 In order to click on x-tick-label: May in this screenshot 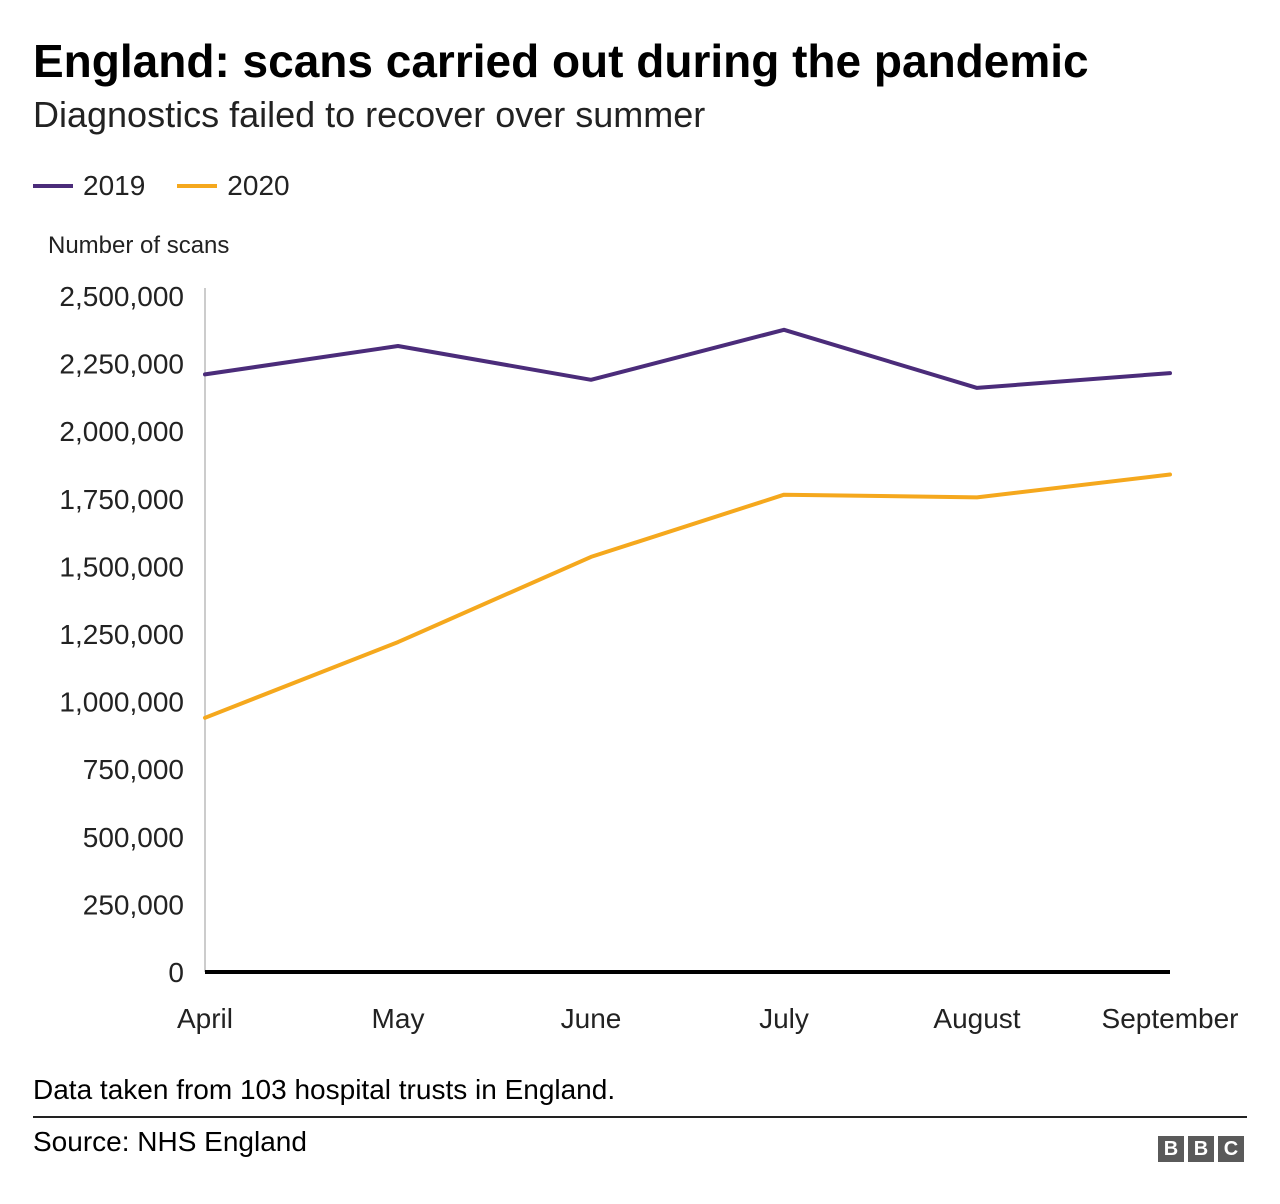, I will do `click(398, 1018)`.